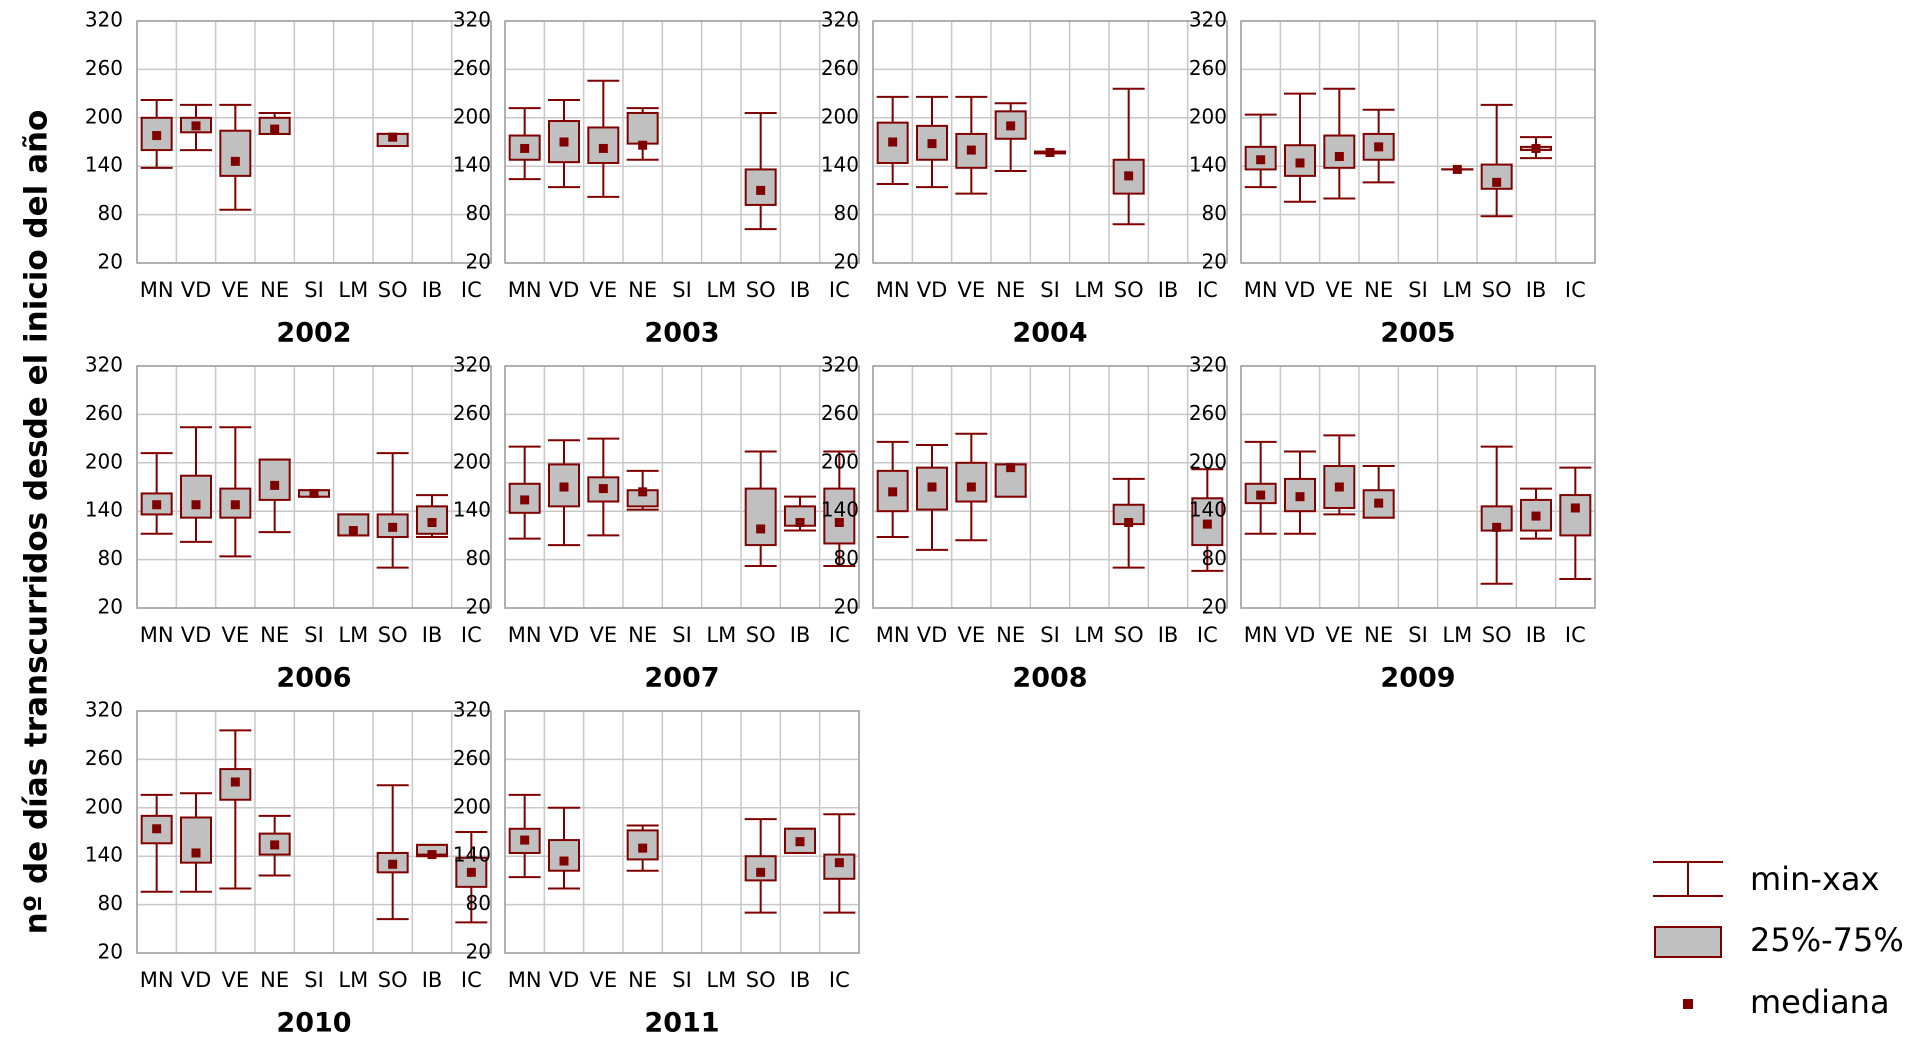 Image resolution: width=1925 pixels, height=1038 pixels. What do you see at coordinates (1820, 1002) in the screenshot?
I see `legend-label: mediana` at bounding box center [1820, 1002].